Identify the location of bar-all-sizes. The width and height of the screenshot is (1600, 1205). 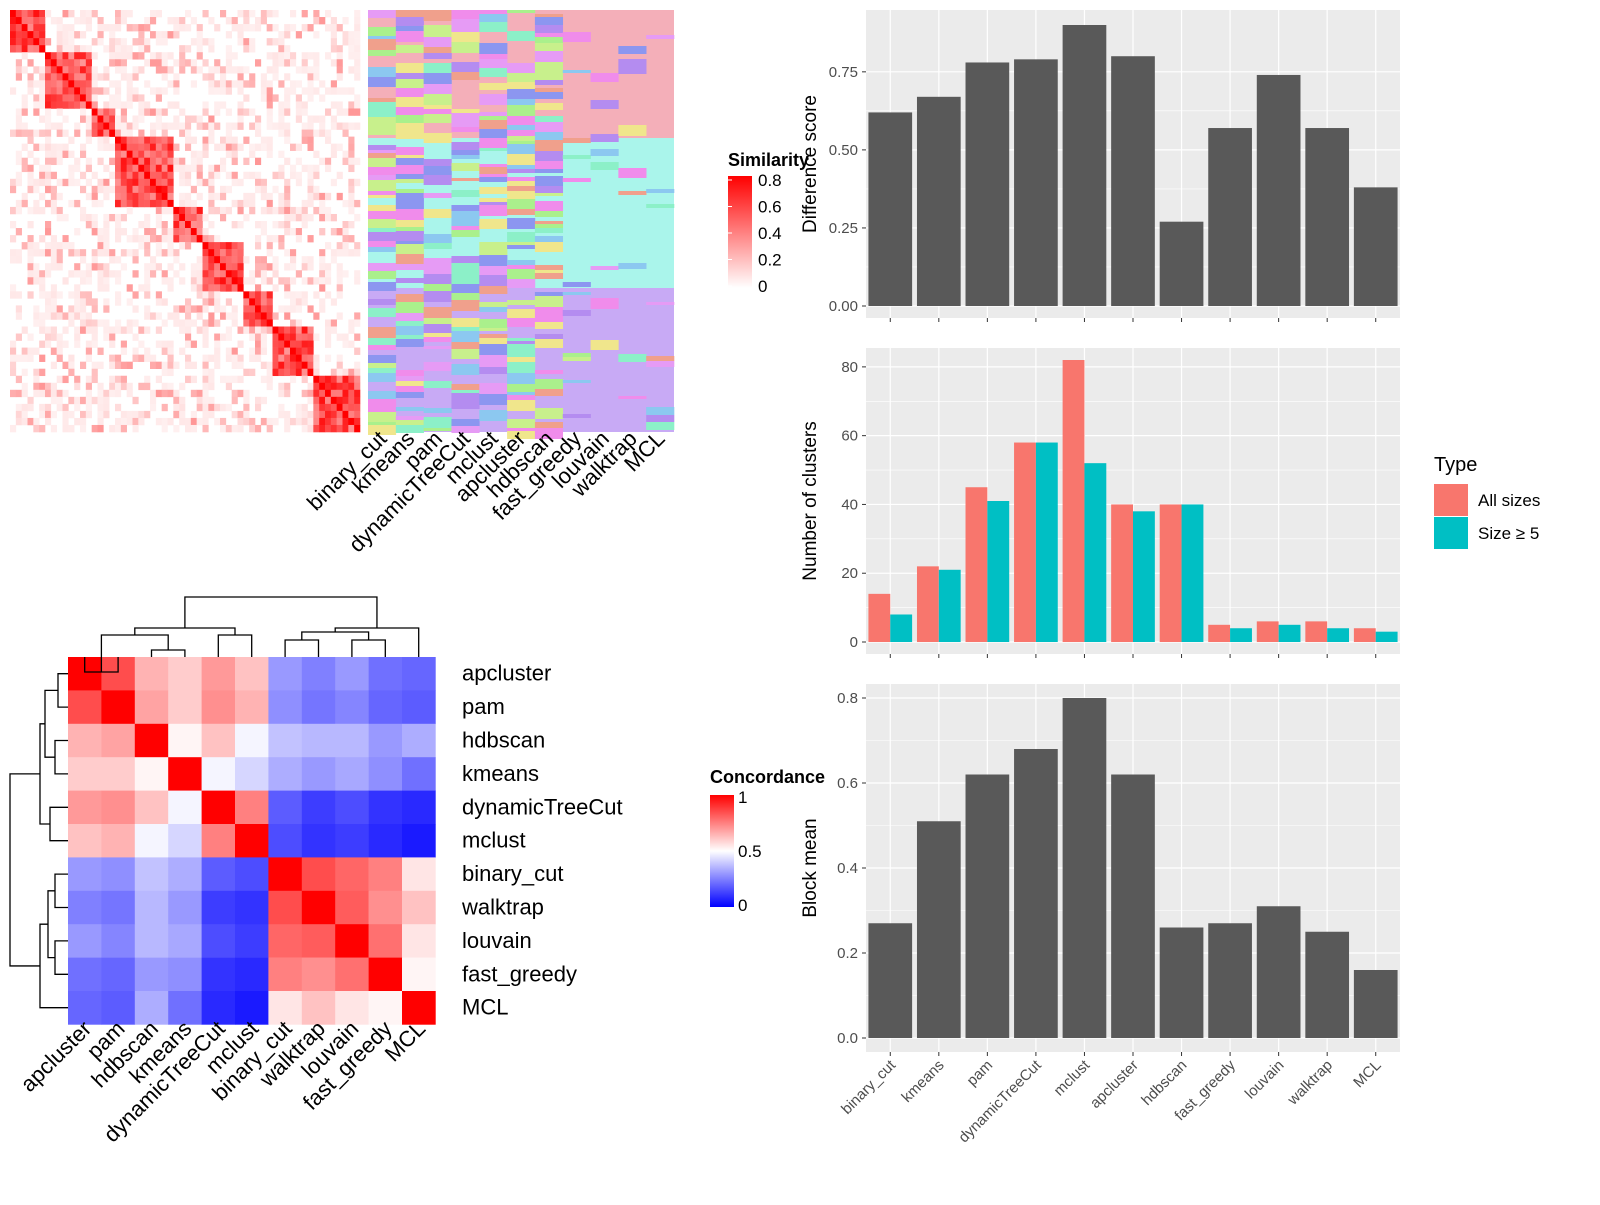
(976, 564).